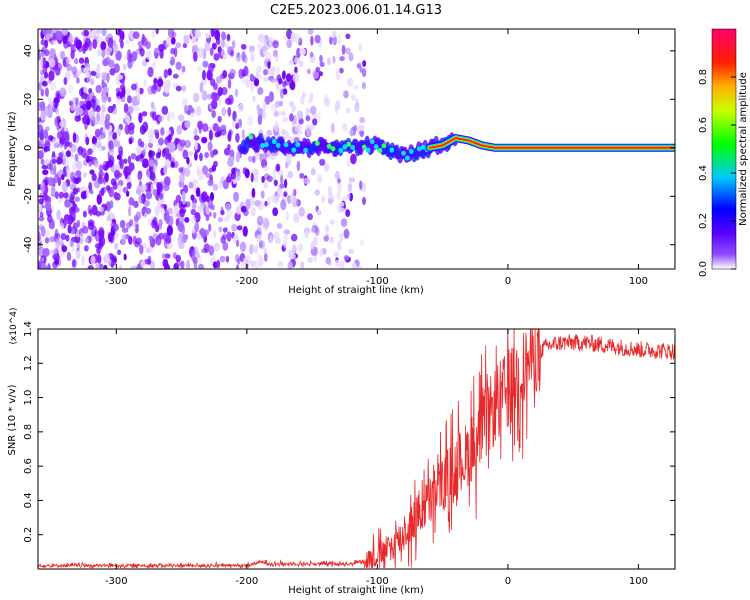 The height and width of the screenshot is (600, 750). Describe the element at coordinates (28, 398) in the screenshot. I see `y-tick-label: 1.0` at that location.